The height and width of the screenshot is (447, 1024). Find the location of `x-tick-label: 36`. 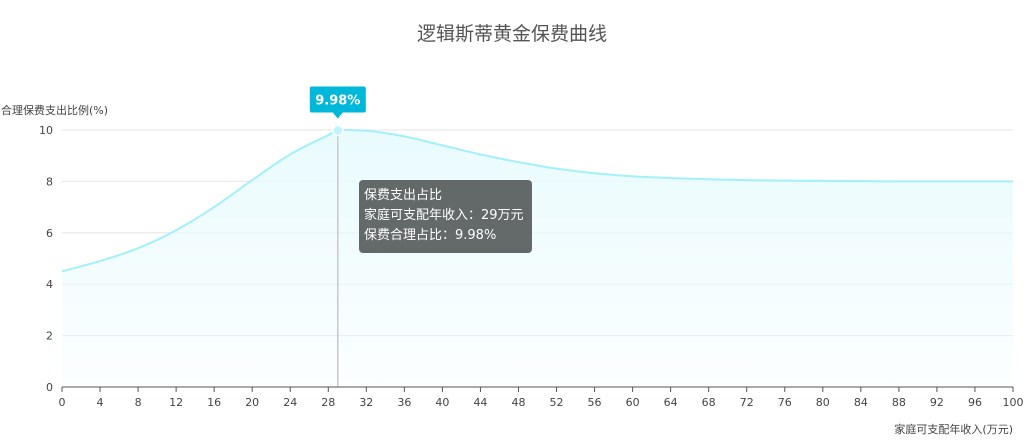

x-tick-label: 36 is located at coordinates (404, 402).